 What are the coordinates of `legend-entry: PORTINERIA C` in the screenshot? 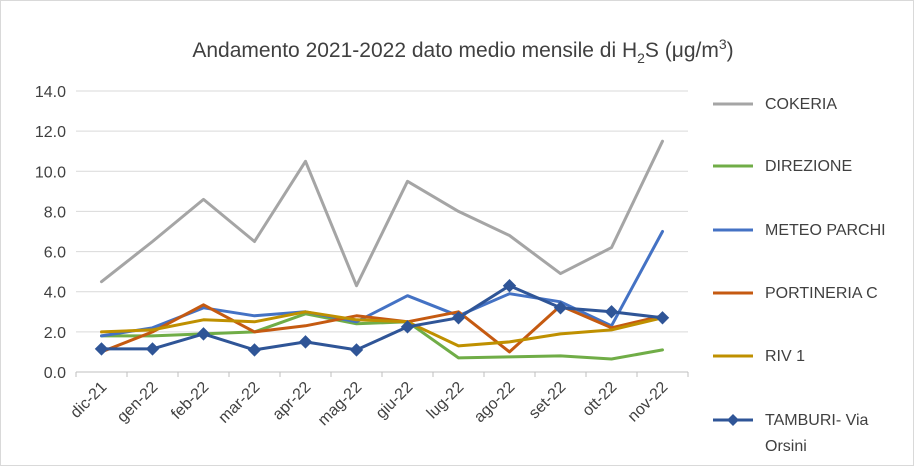 It's located at (795, 293).